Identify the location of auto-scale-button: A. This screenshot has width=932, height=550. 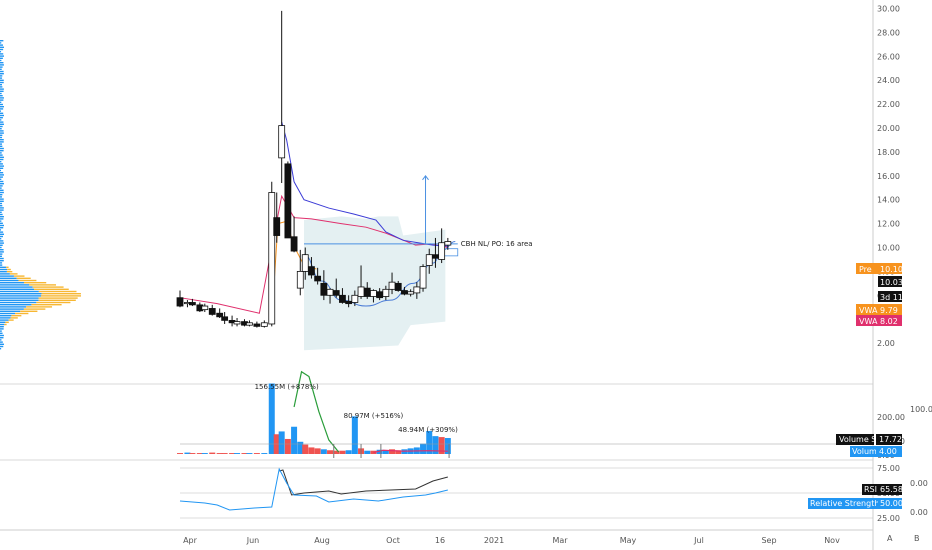
(890, 538).